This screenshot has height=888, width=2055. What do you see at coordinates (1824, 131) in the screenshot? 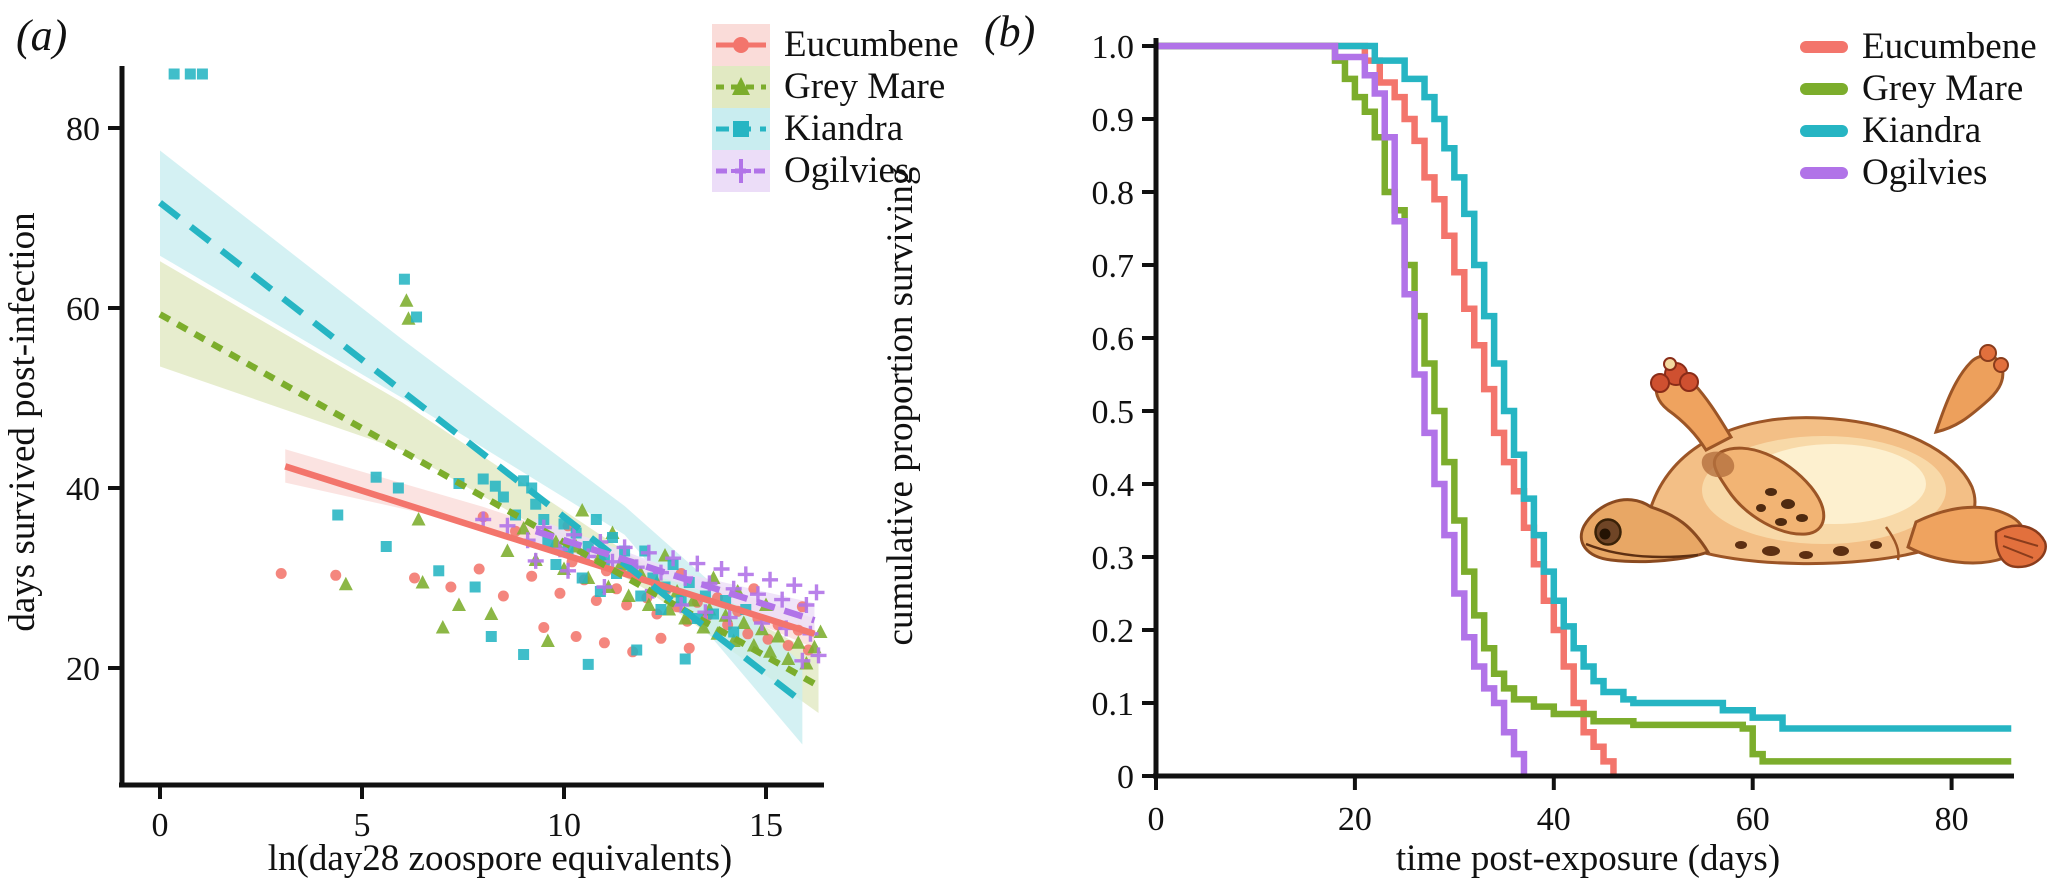
I see `kiandra-line-key-icon` at bounding box center [1824, 131].